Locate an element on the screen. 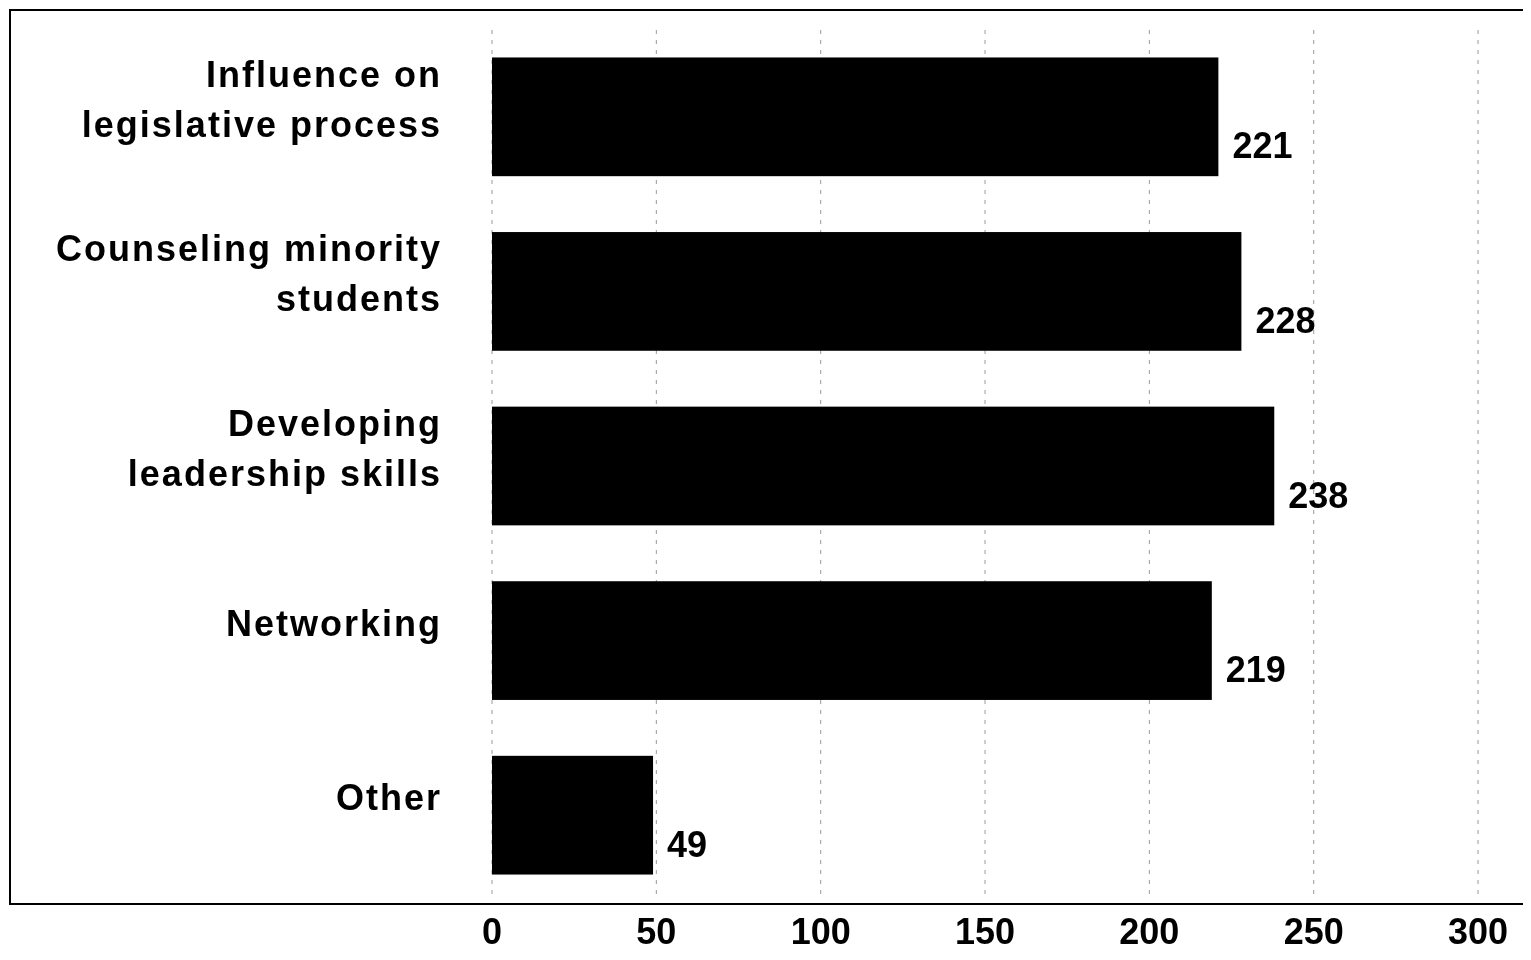  data-label: 49 is located at coordinates (687, 844).